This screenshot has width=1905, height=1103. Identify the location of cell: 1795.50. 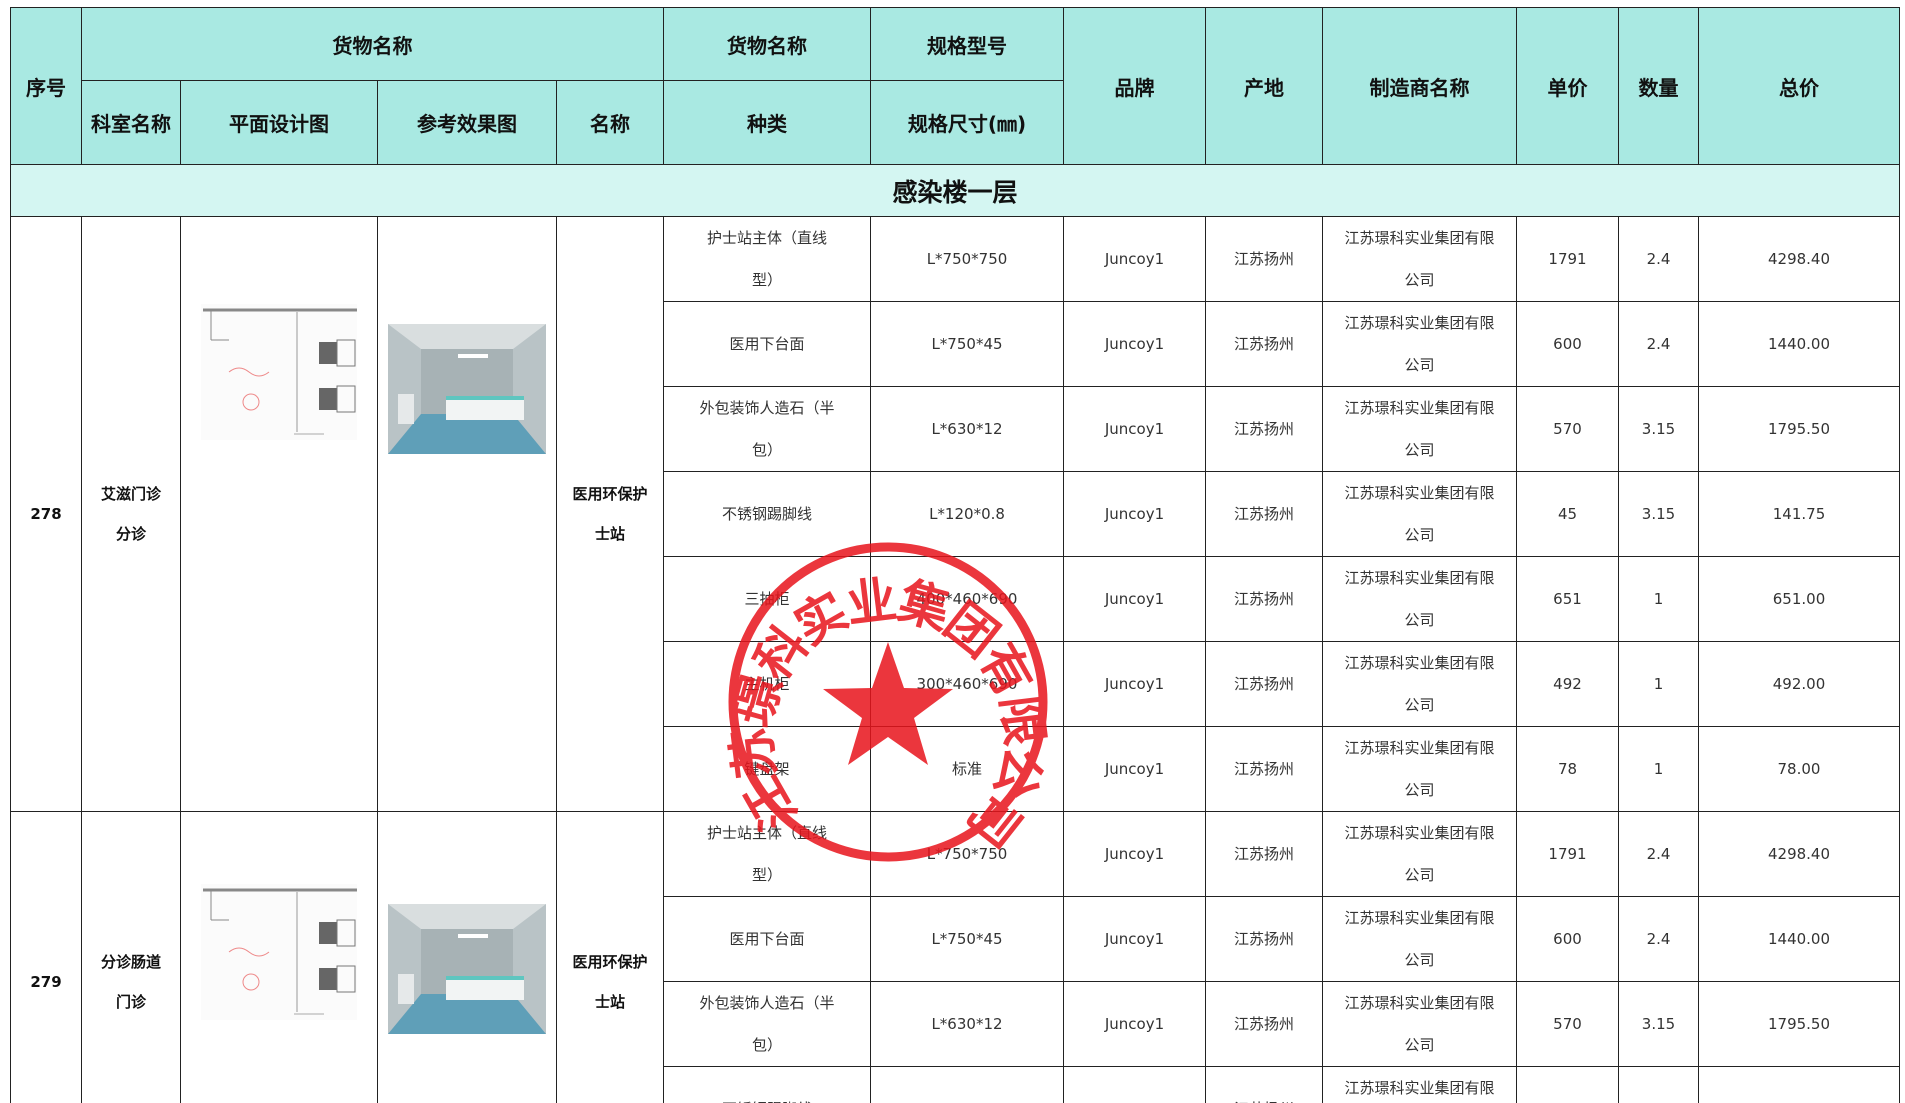
(1799, 429).